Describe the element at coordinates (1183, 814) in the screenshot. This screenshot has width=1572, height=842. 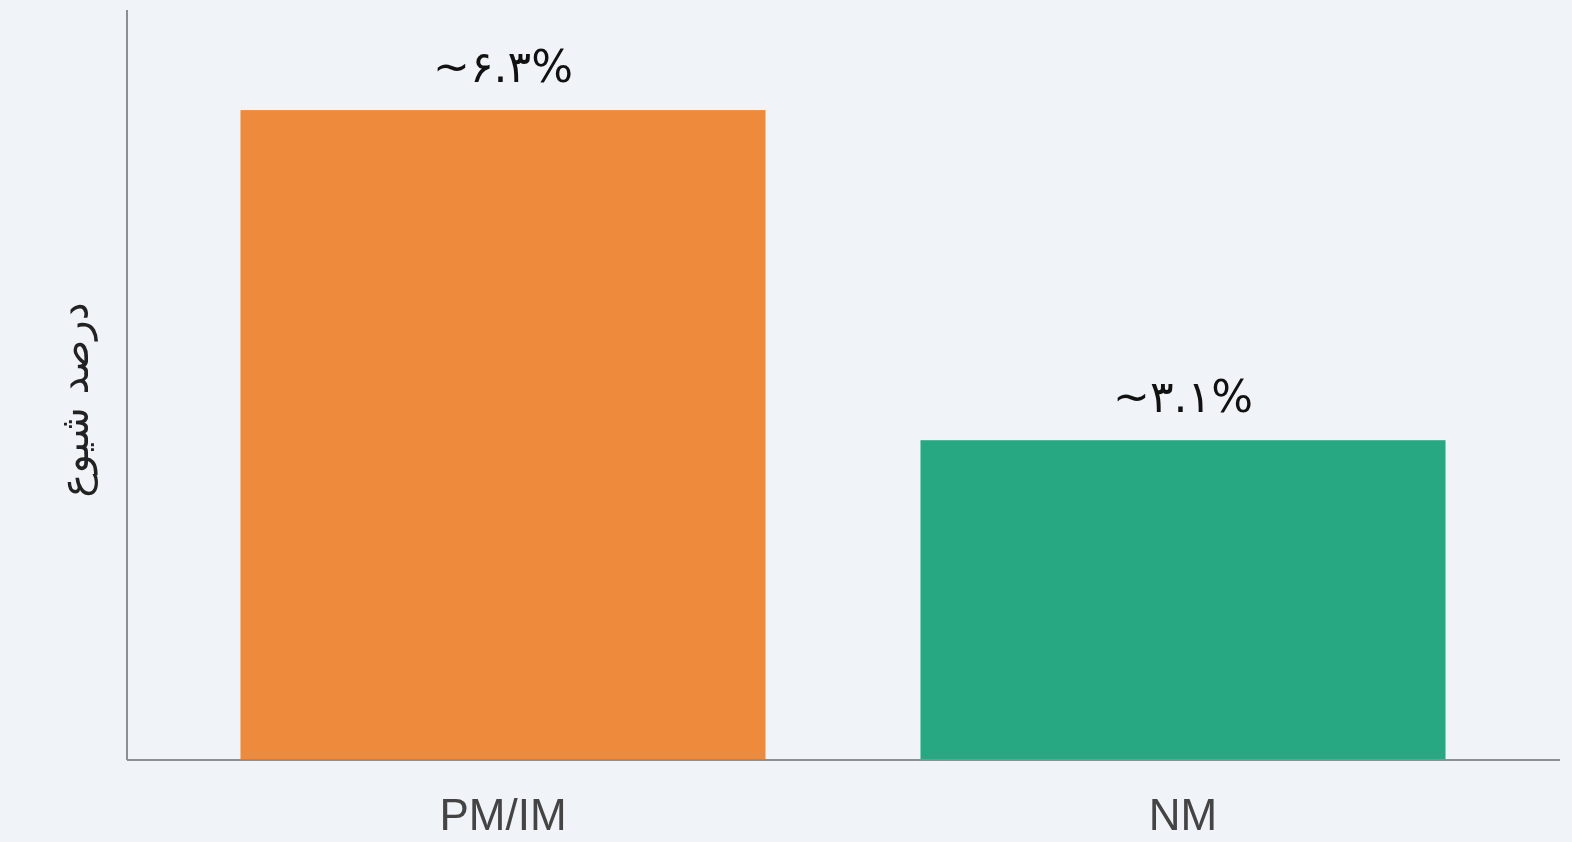
I see `x-tick-label: NM` at that location.